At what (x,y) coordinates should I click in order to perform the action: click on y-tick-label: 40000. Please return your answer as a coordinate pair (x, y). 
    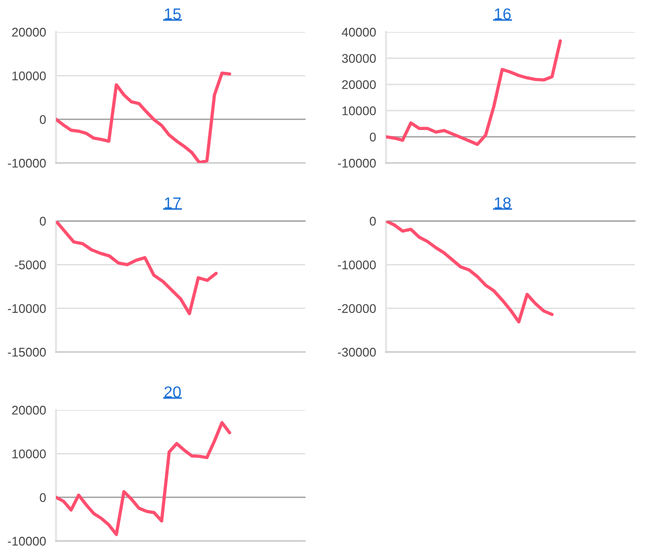
    Looking at the image, I should click on (359, 32).